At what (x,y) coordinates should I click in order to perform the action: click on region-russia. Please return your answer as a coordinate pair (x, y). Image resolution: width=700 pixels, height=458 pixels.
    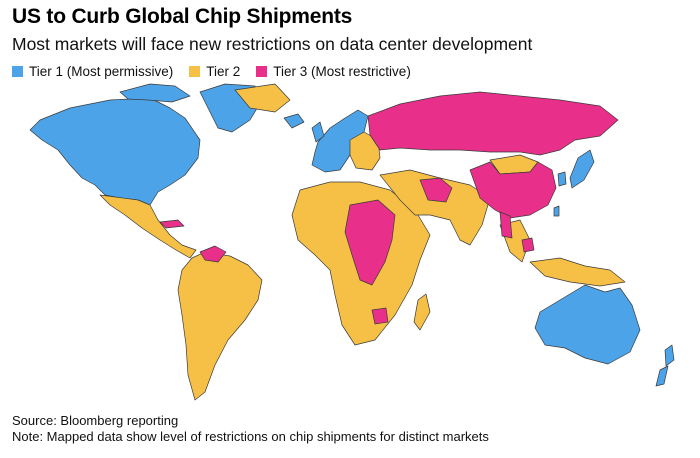
    Looking at the image, I should click on (493, 123).